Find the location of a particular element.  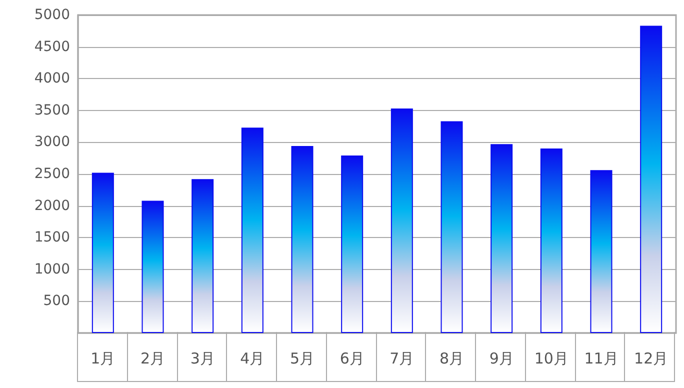

y-tick-label: 3500 is located at coordinates (52, 110).